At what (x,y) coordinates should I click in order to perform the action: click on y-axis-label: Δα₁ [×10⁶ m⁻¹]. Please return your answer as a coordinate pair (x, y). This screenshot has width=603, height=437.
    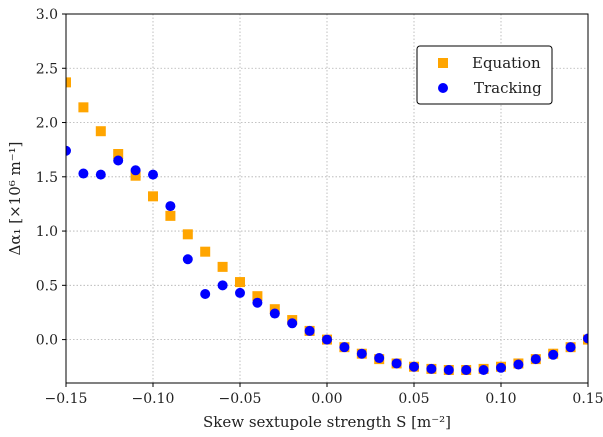
    Looking at the image, I should click on (15, 198).